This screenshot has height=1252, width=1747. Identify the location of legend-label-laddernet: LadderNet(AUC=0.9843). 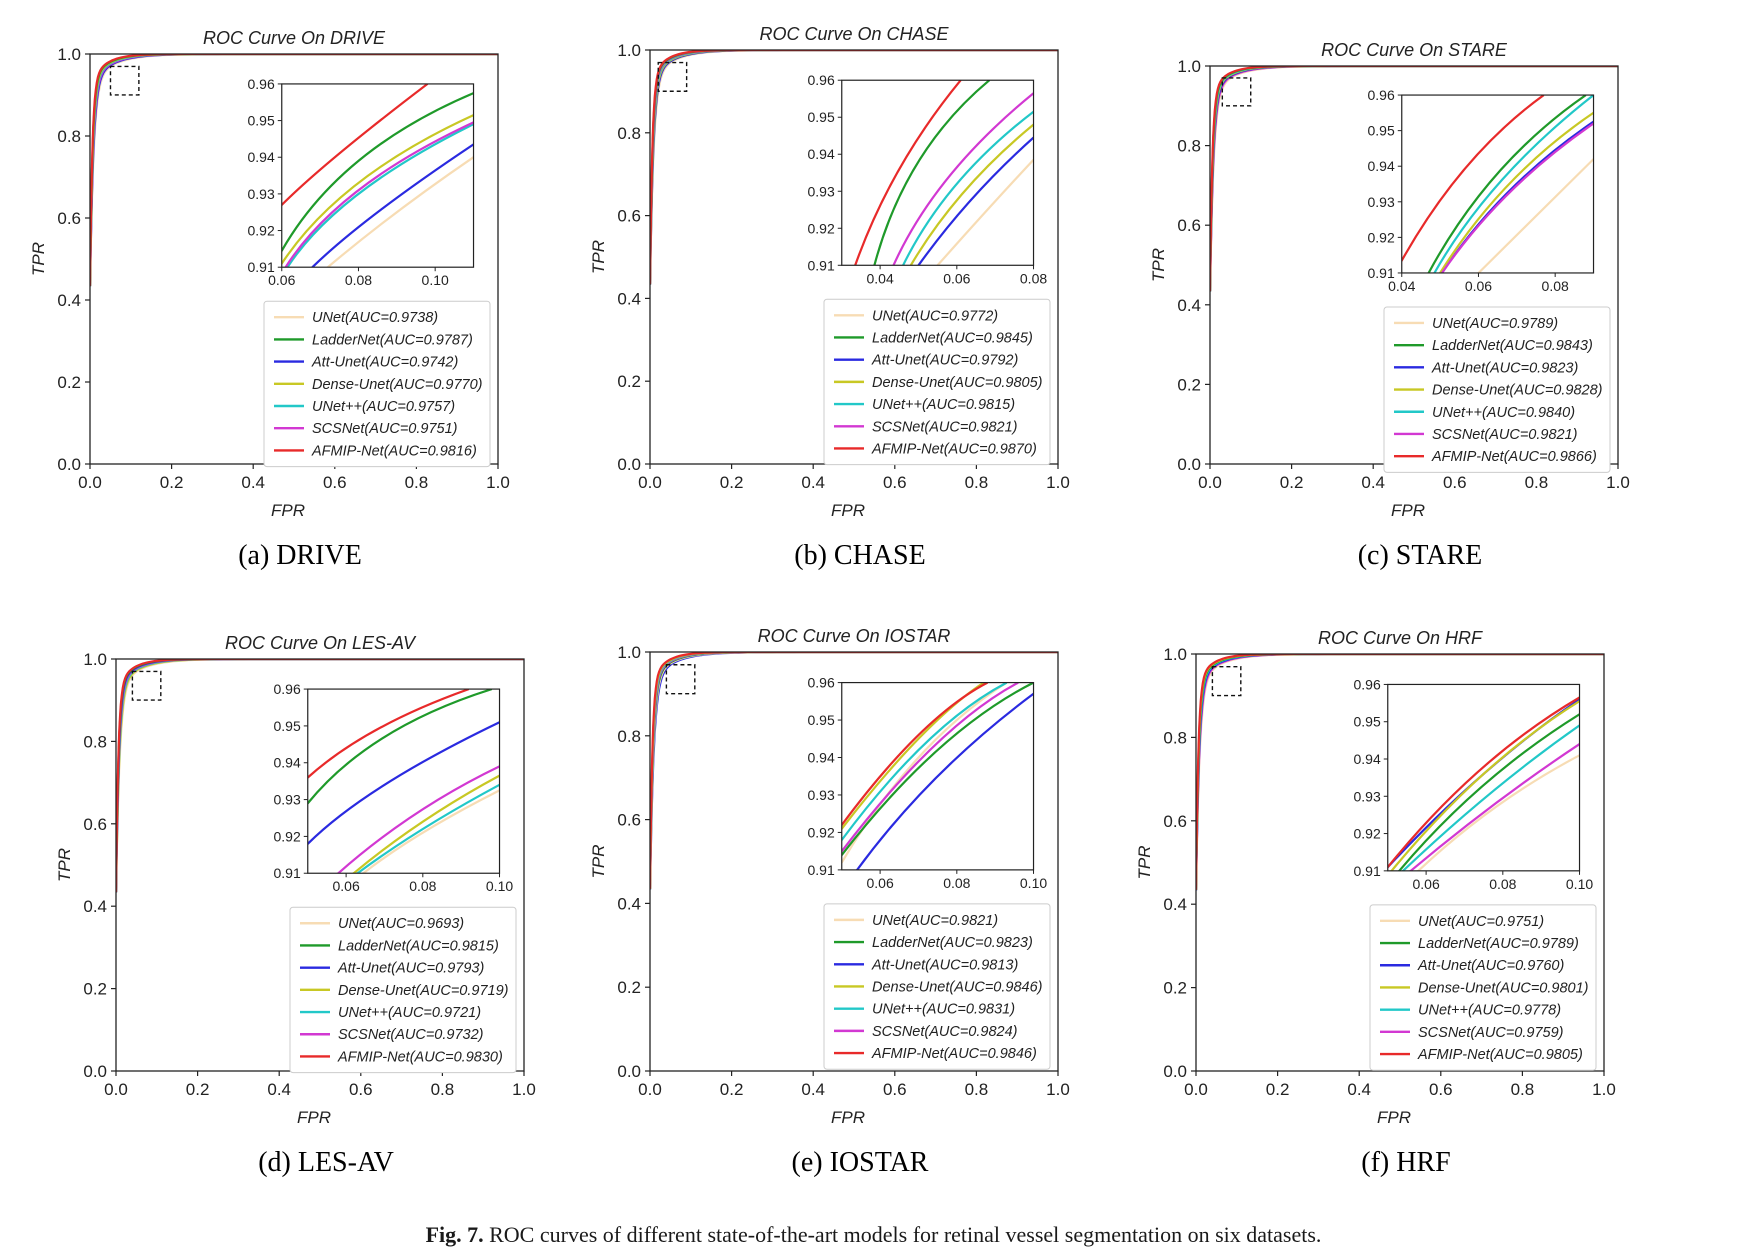
(1512, 346).